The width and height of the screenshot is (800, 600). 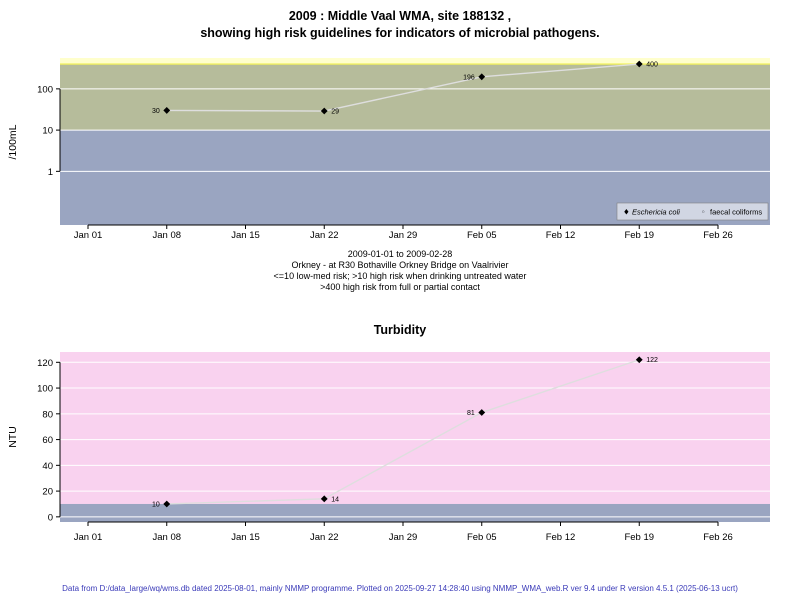 I want to click on y-tick-label: 20, so click(x=47, y=492).